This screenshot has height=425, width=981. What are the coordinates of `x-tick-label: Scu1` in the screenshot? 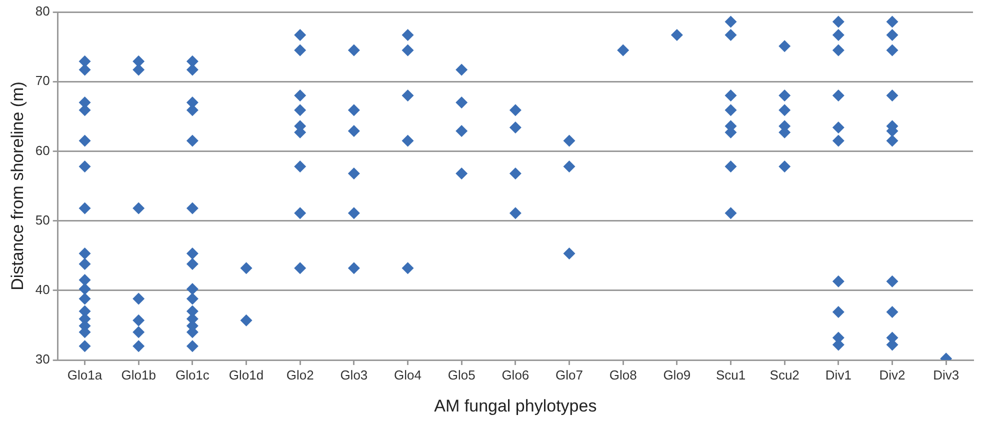 It's located at (731, 374).